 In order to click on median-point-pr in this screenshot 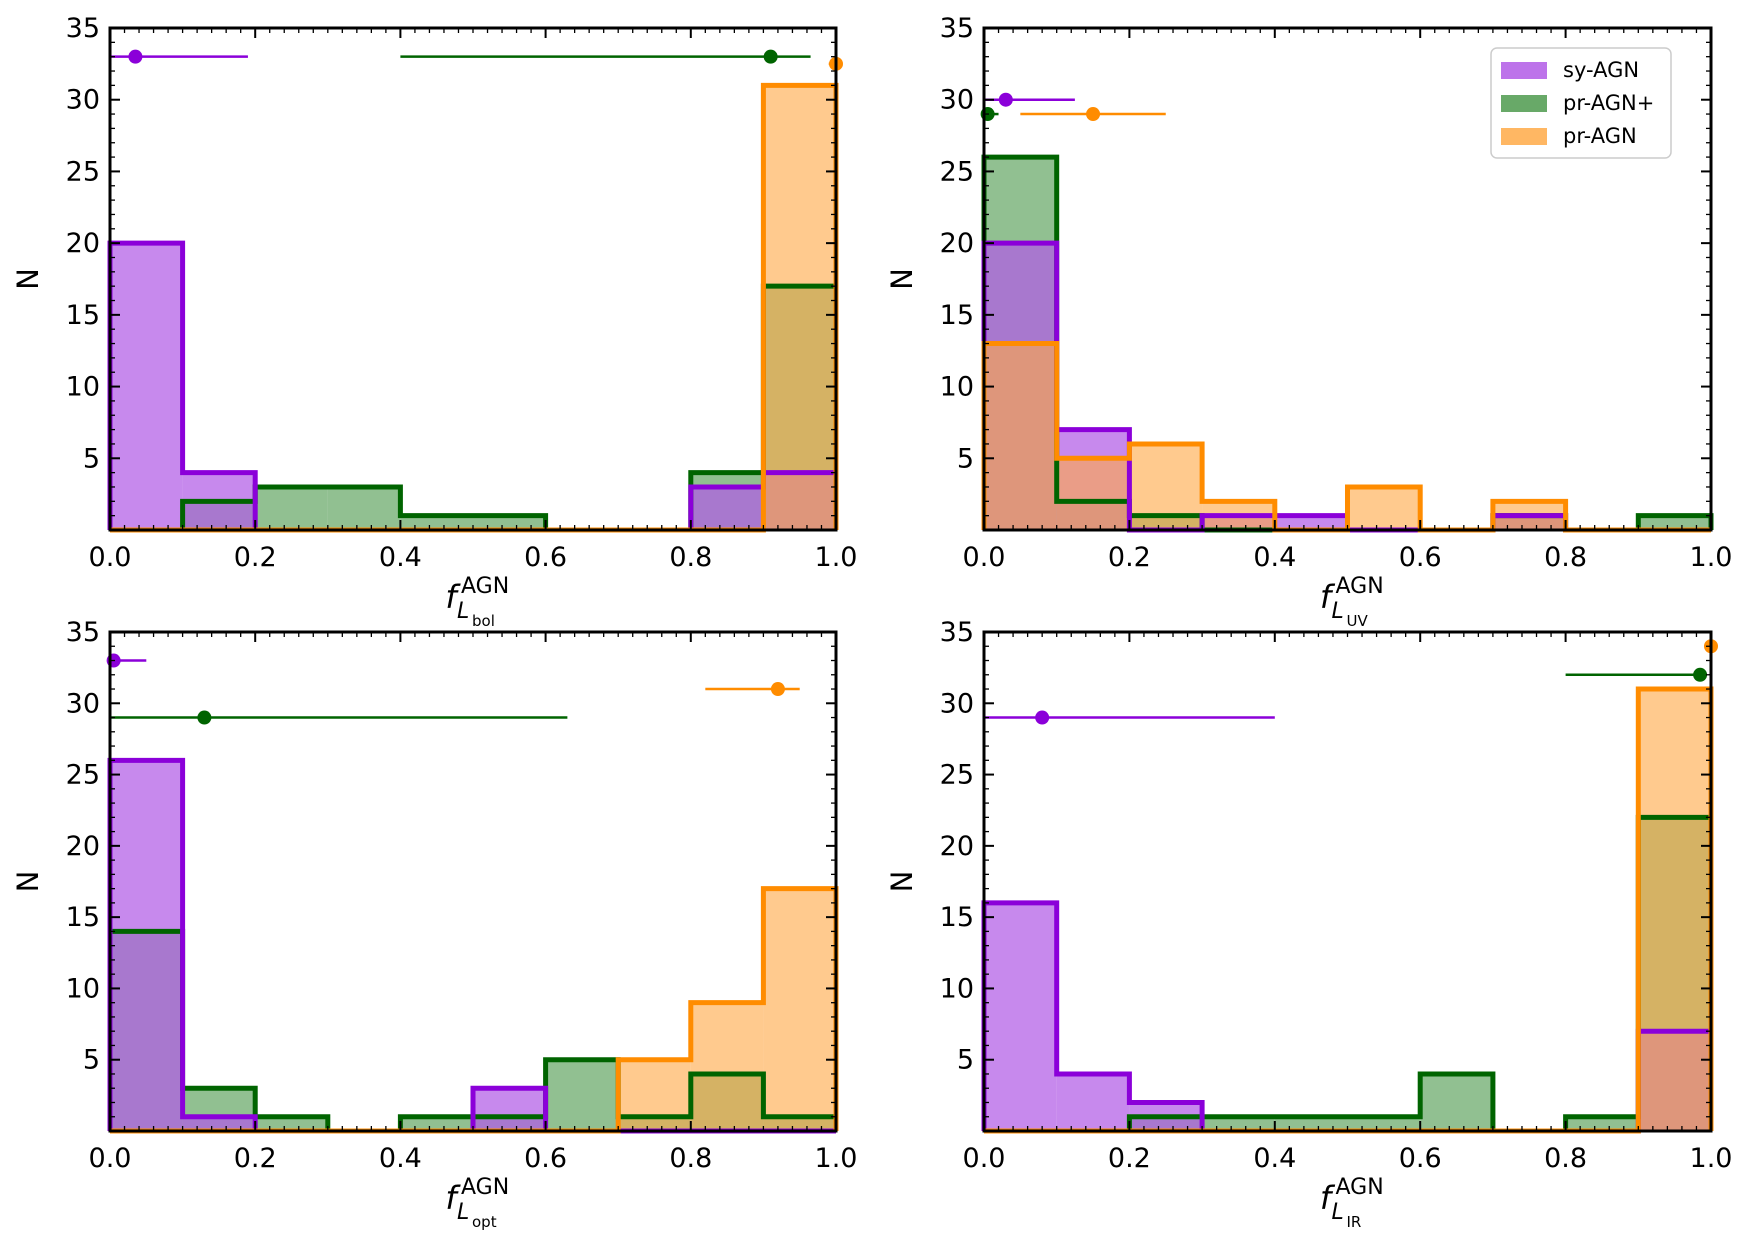, I will do `click(1093, 114)`.